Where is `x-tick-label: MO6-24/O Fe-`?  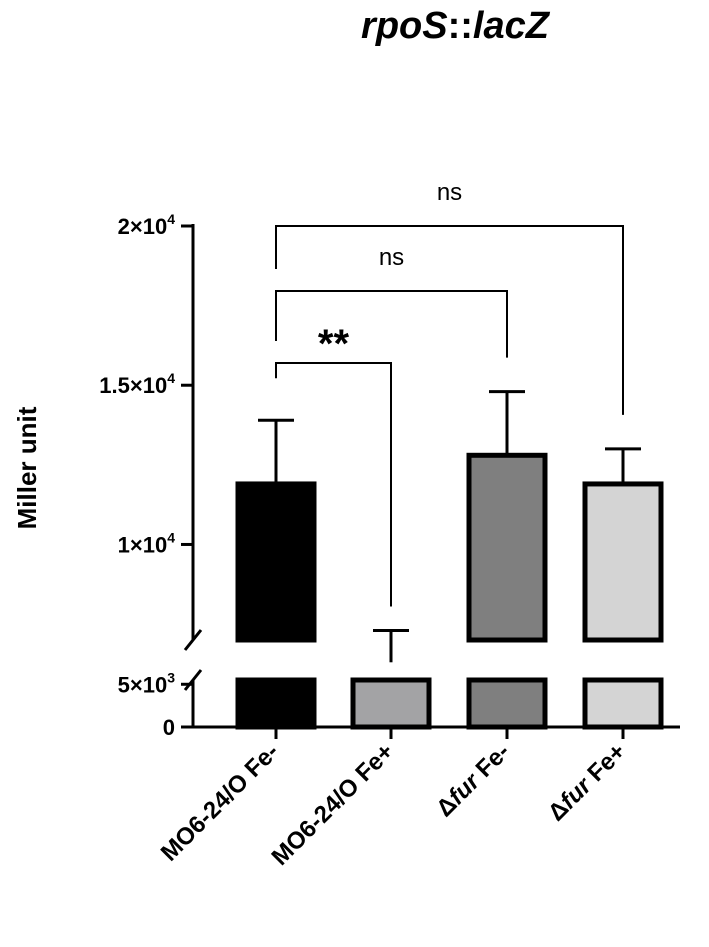
x-tick-label: MO6-24/O Fe- is located at coordinates (220, 802).